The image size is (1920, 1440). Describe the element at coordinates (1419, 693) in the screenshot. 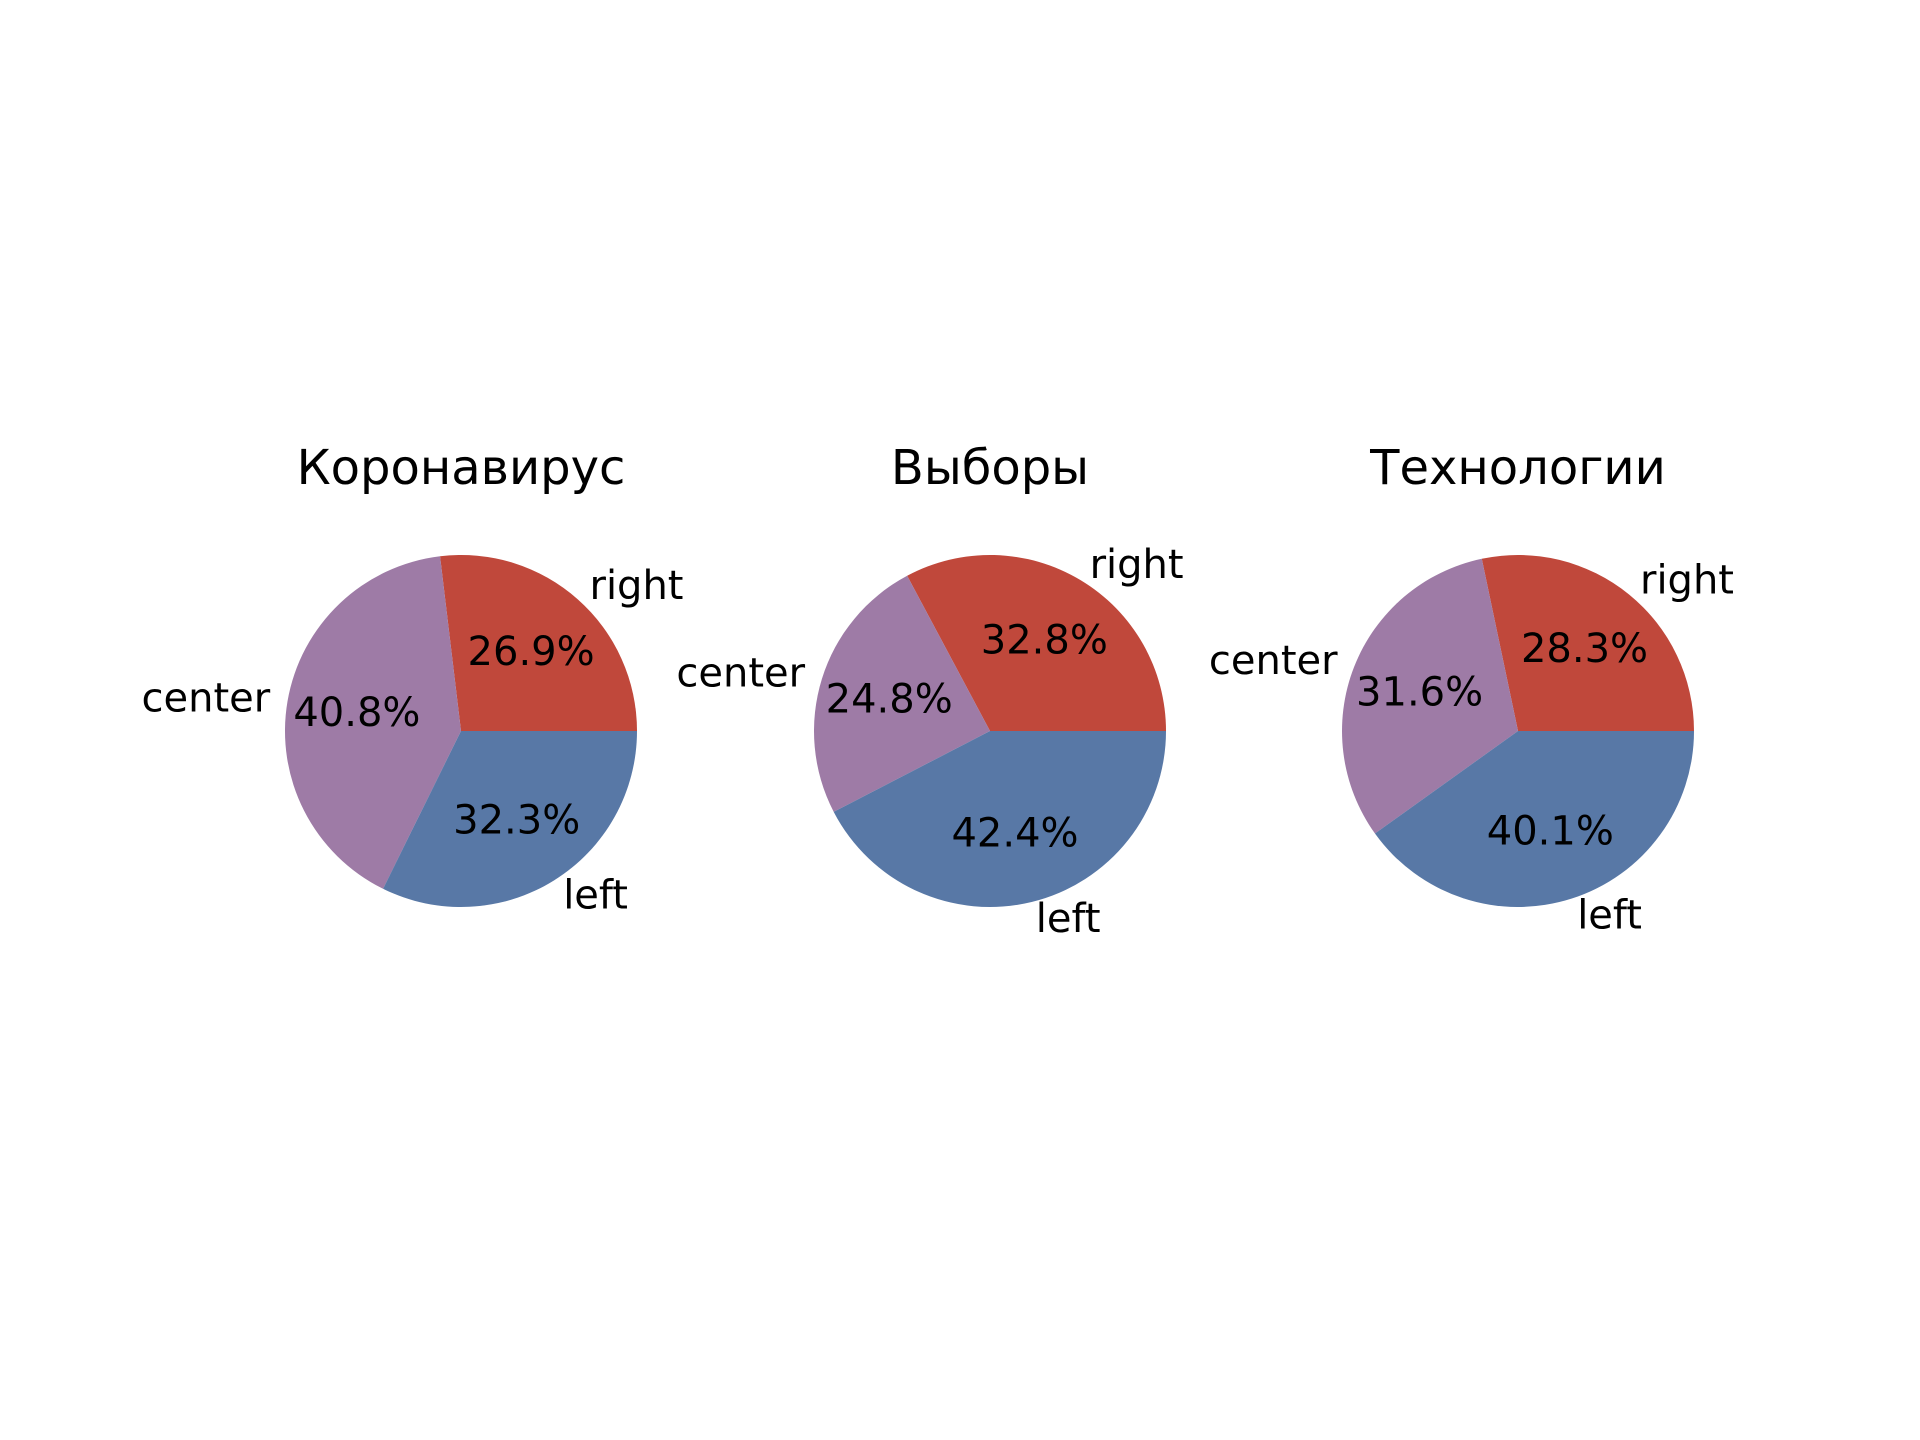

I see `percent-label-center: 31.6%` at that location.